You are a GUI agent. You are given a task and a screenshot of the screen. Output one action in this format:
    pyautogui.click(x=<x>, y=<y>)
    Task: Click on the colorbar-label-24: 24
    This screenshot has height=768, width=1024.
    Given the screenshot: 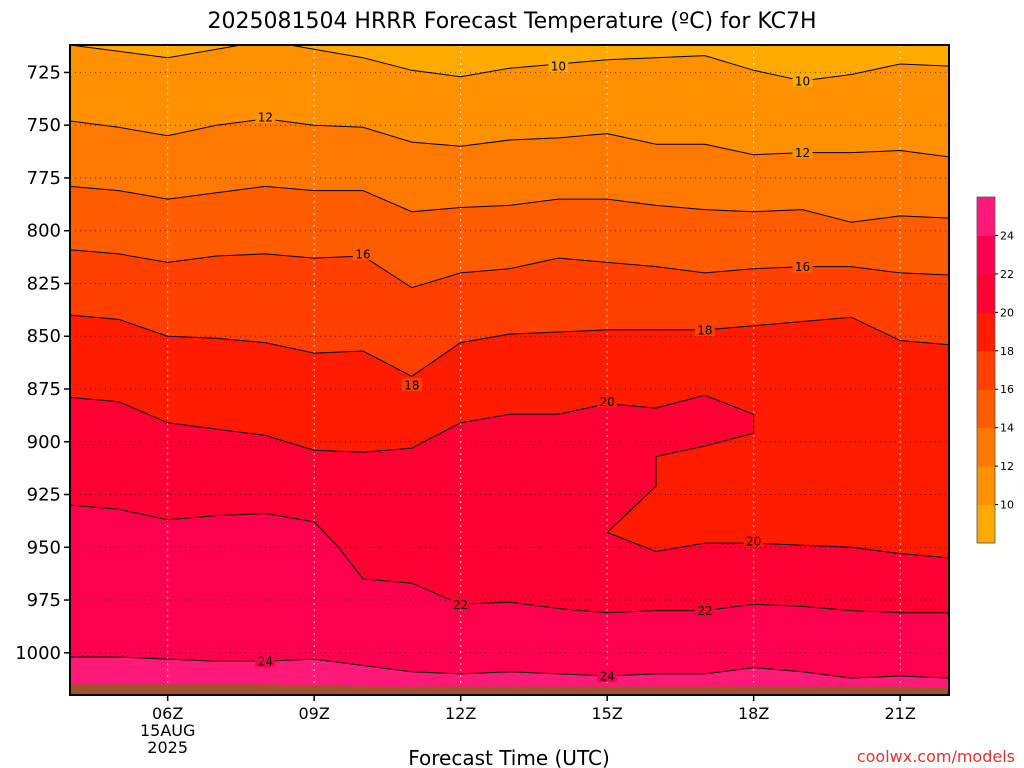 What is the action you would take?
    pyautogui.click(x=1007, y=235)
    